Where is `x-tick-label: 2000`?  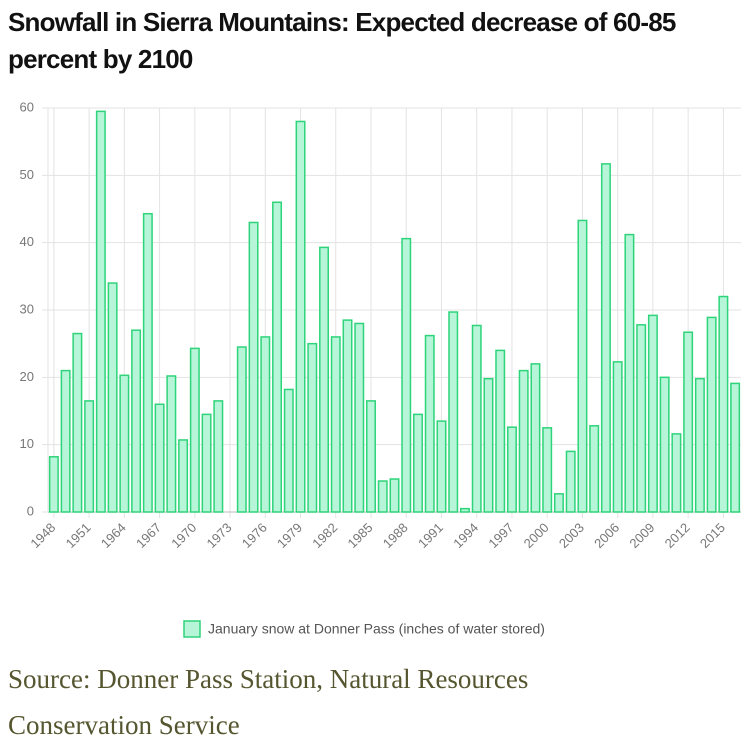 x-tick-label: 2000 is located at coordinates (536, 535).